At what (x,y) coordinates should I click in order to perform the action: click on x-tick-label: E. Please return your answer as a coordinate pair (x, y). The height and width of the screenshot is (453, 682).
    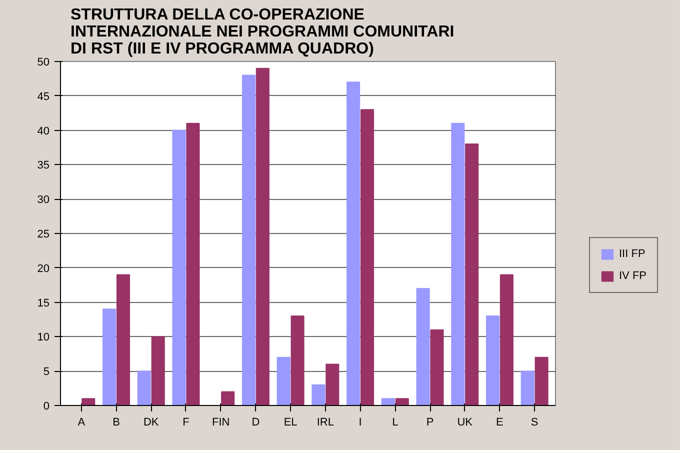
    Looking at the image, I should click on (500, 422).